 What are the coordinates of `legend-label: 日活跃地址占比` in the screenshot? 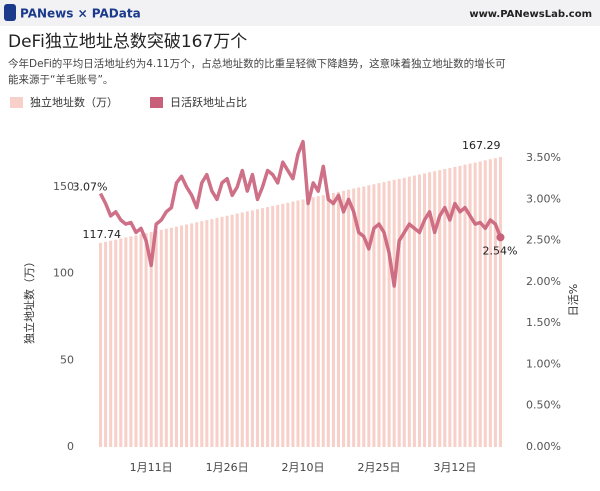 It's located at (208, 102).